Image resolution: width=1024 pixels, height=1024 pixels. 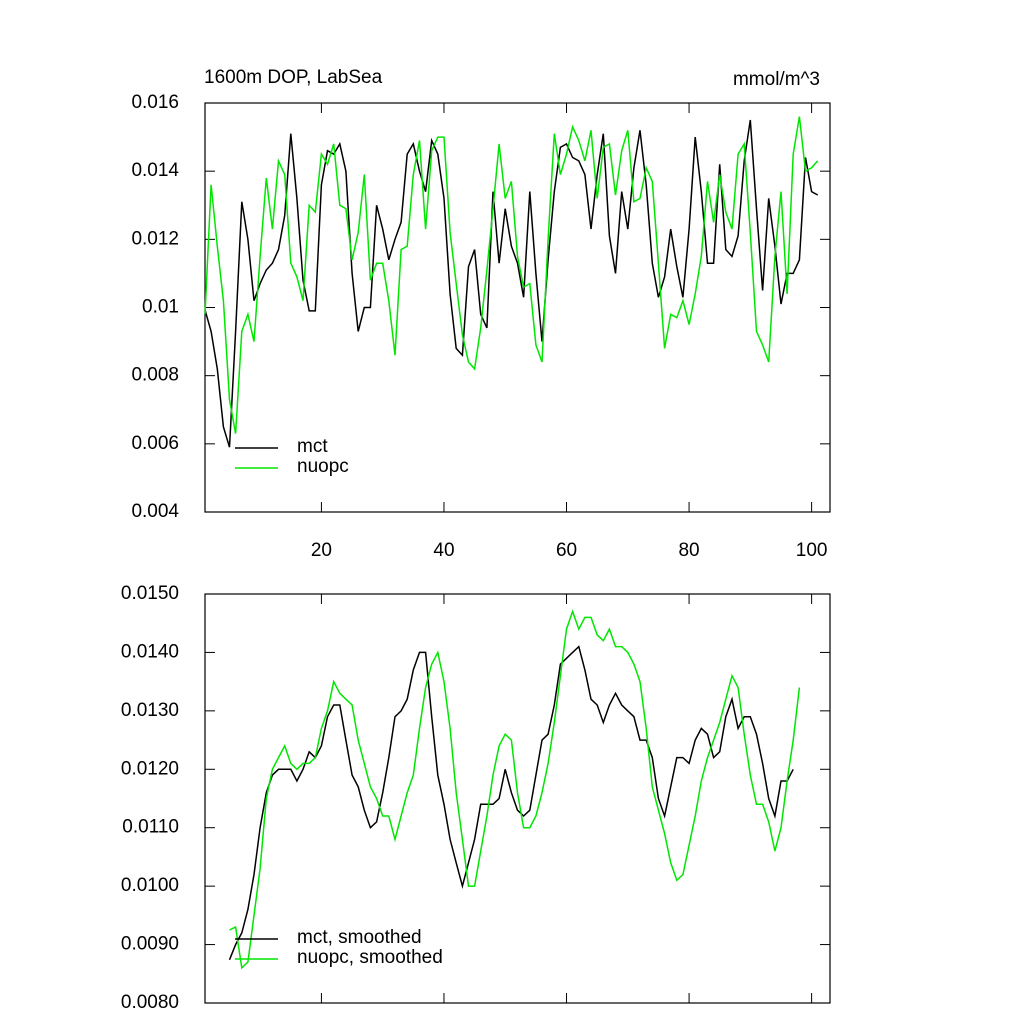 What do you see at coordinates (150, 827) in the screenshot?
I see `y-tick-label: 0.0110` at bounding box center [150, 827].